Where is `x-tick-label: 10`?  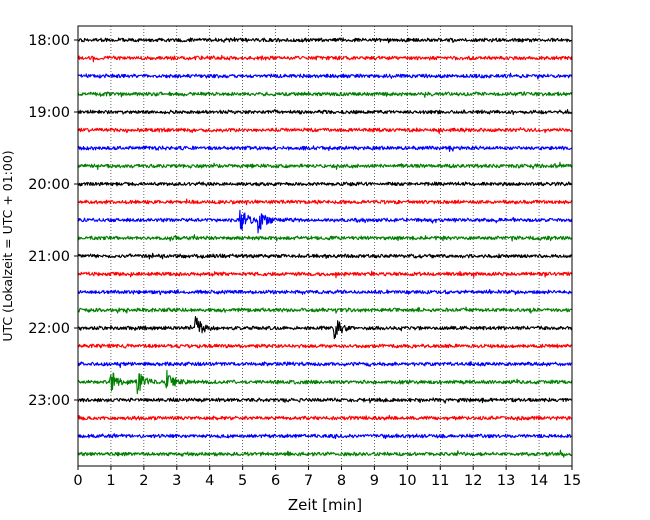
x-tick-label: 10 is located at coordinates (407, 481).